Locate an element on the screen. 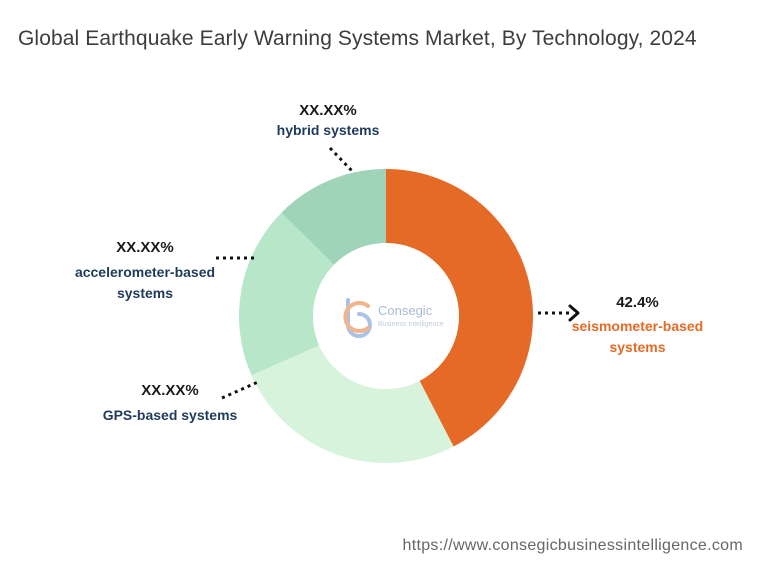 The width and height of the screenshot is (757, 568). accelerometer-name: accelerometer-based systems is located at coordinates (145, 282).